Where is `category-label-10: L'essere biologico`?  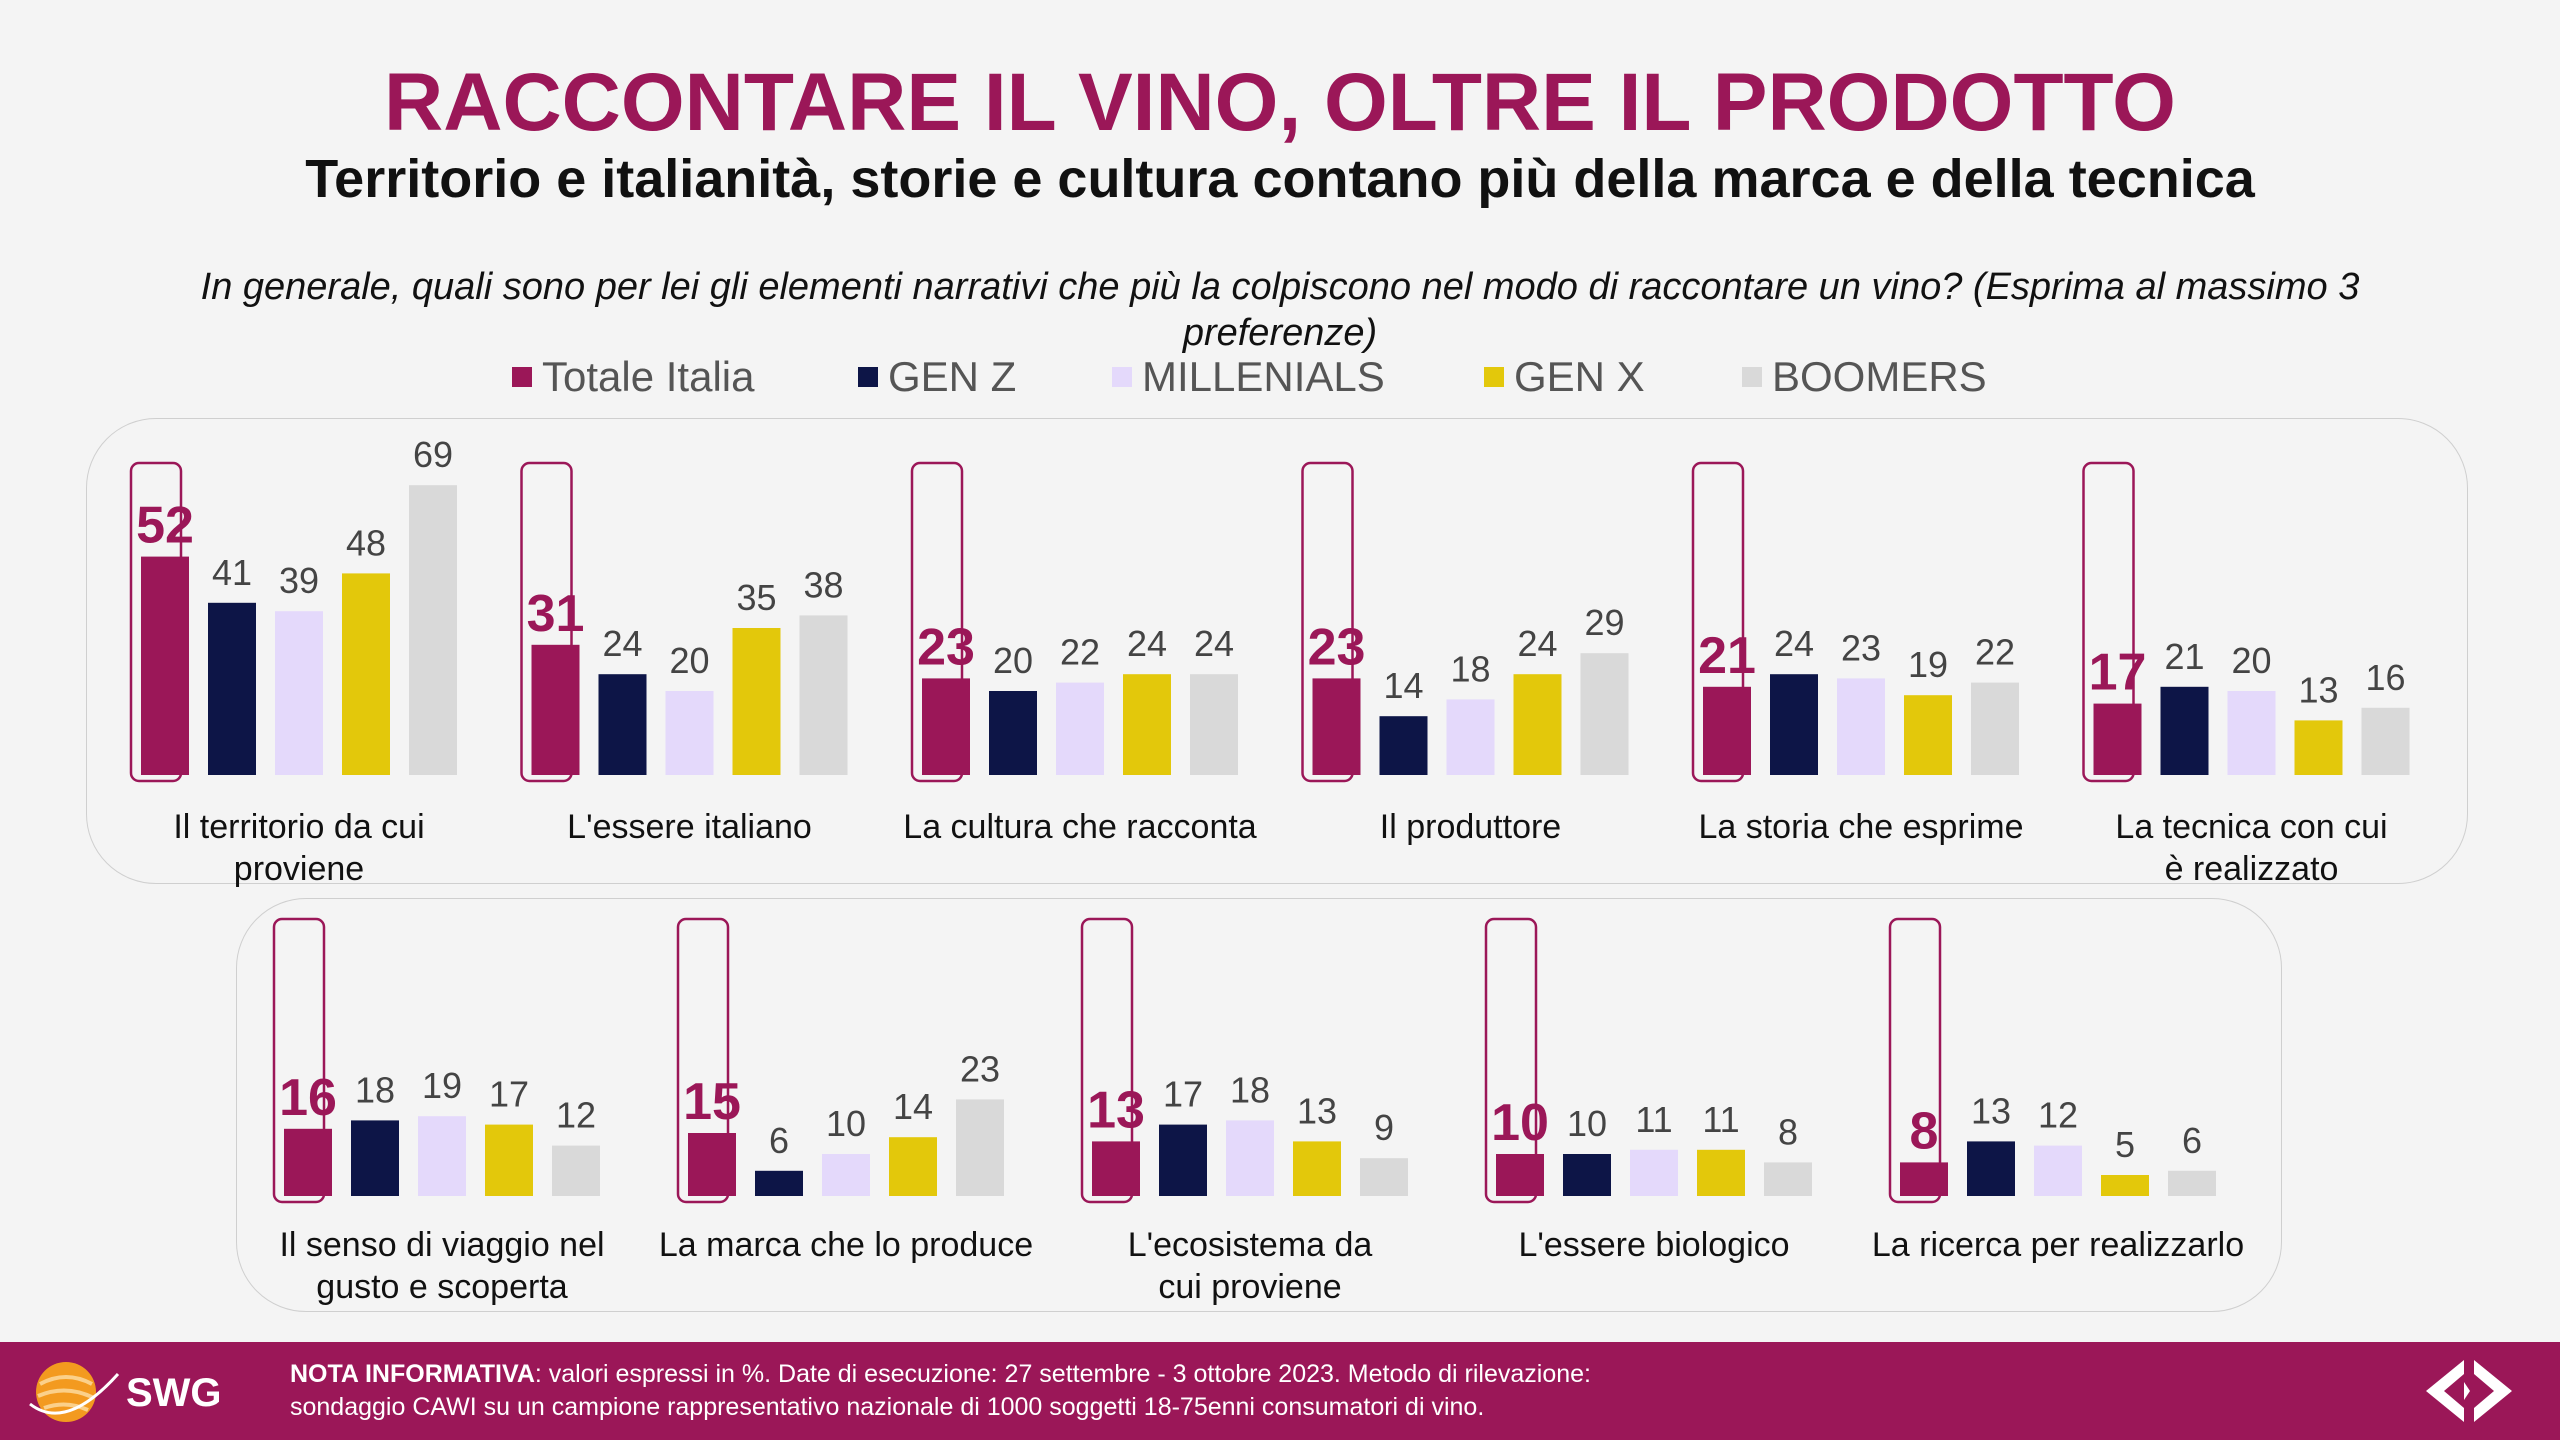
category-label-10: L'essere biologico is located at coordinates (1653, 1245).